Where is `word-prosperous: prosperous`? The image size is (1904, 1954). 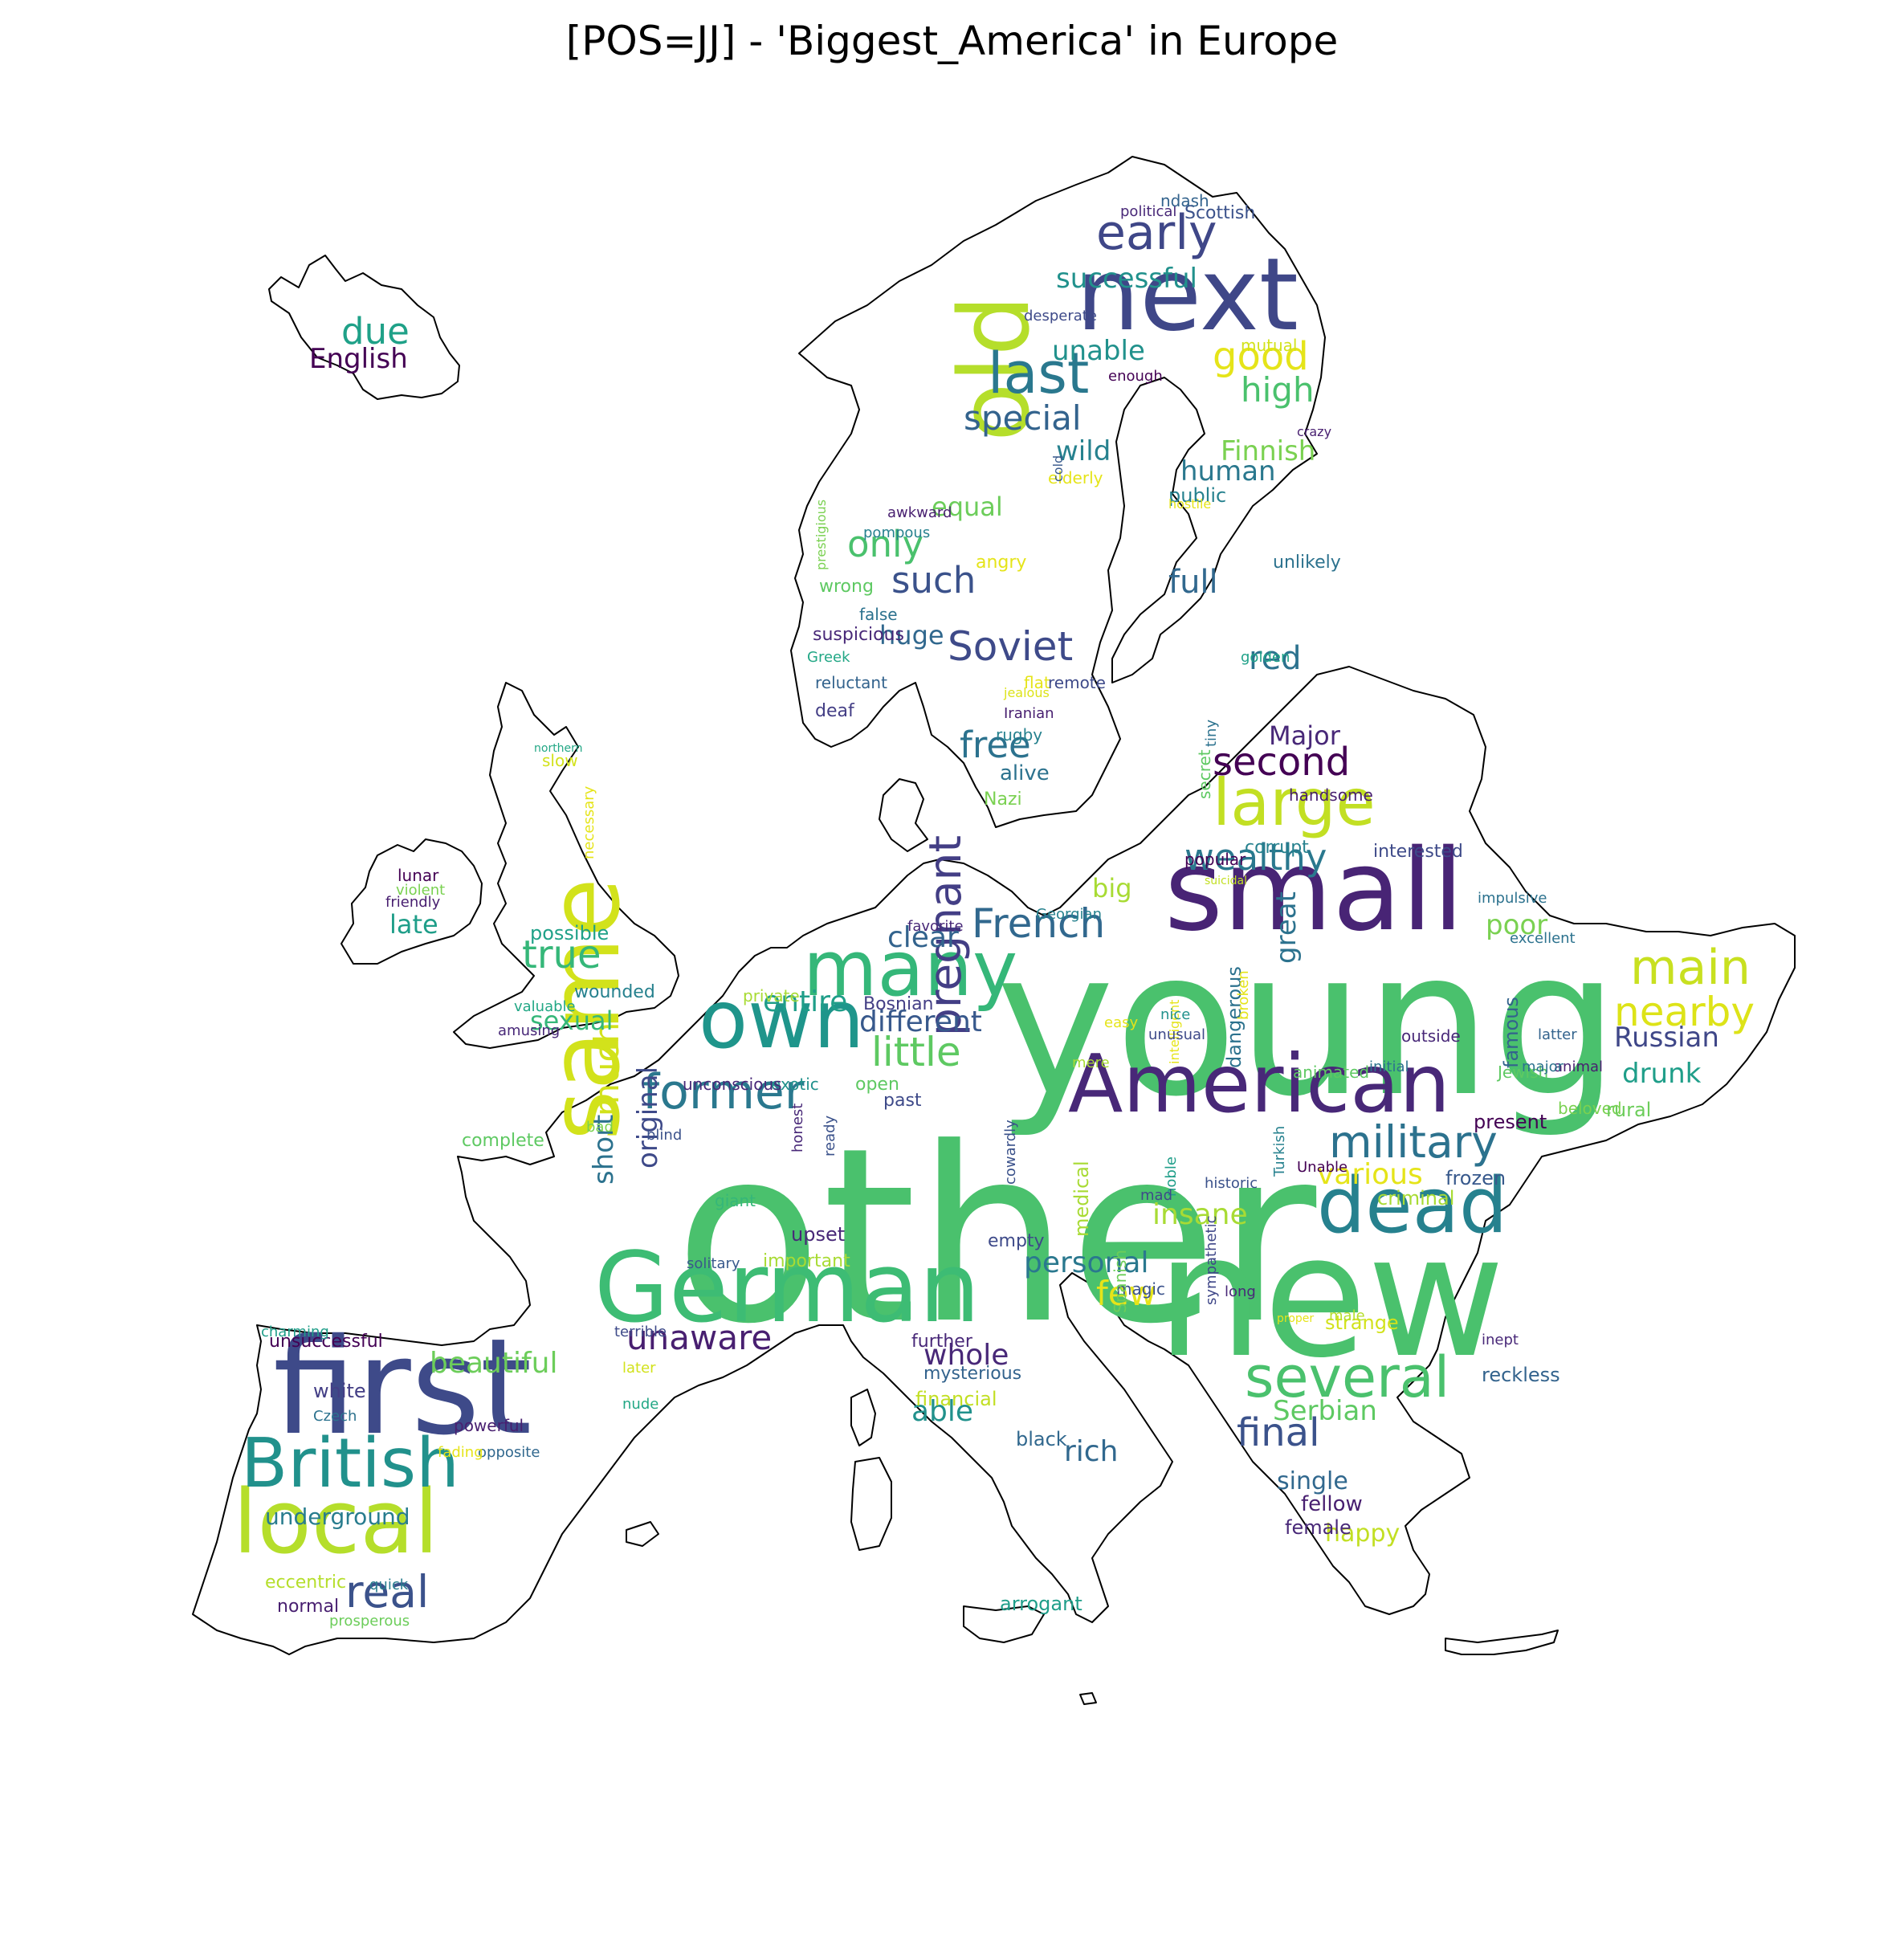 word-prosperous: prosperous is located at coordinates (369, 1622).